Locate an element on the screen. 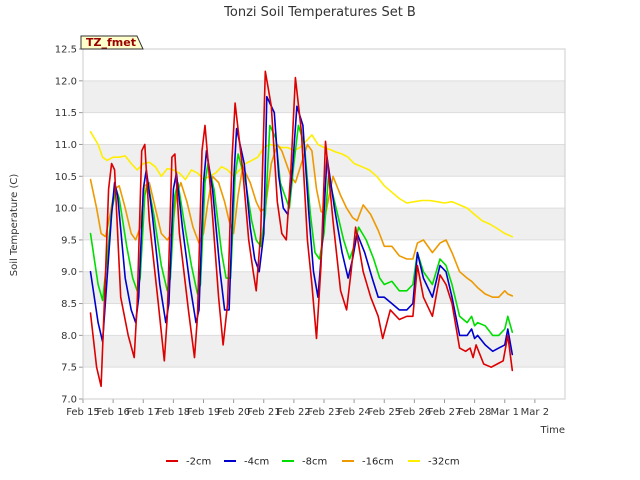 This screenshot has width=640, height=480. y-axis-title: Soil Temperature (C) is located at coordinates (14, 225).